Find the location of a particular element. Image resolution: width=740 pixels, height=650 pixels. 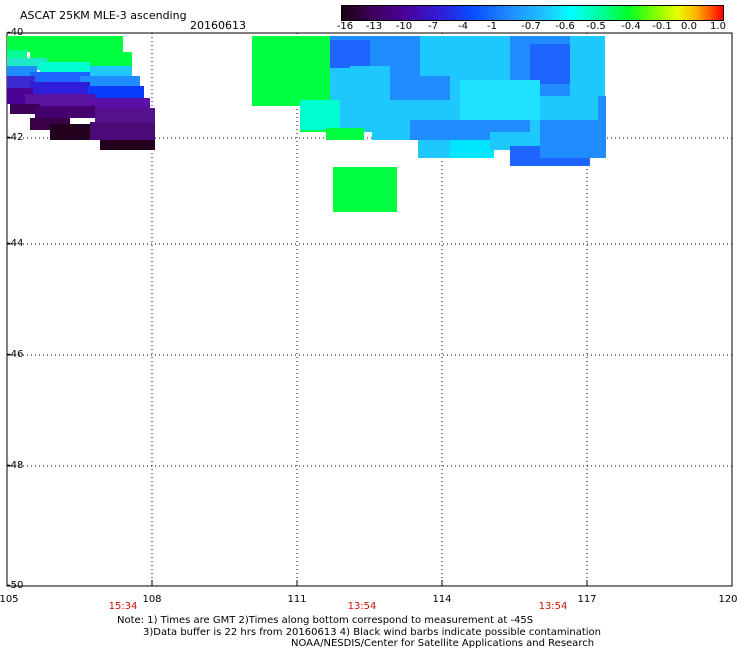

colorbar-label: -13 is located at coordinates (374, 26).